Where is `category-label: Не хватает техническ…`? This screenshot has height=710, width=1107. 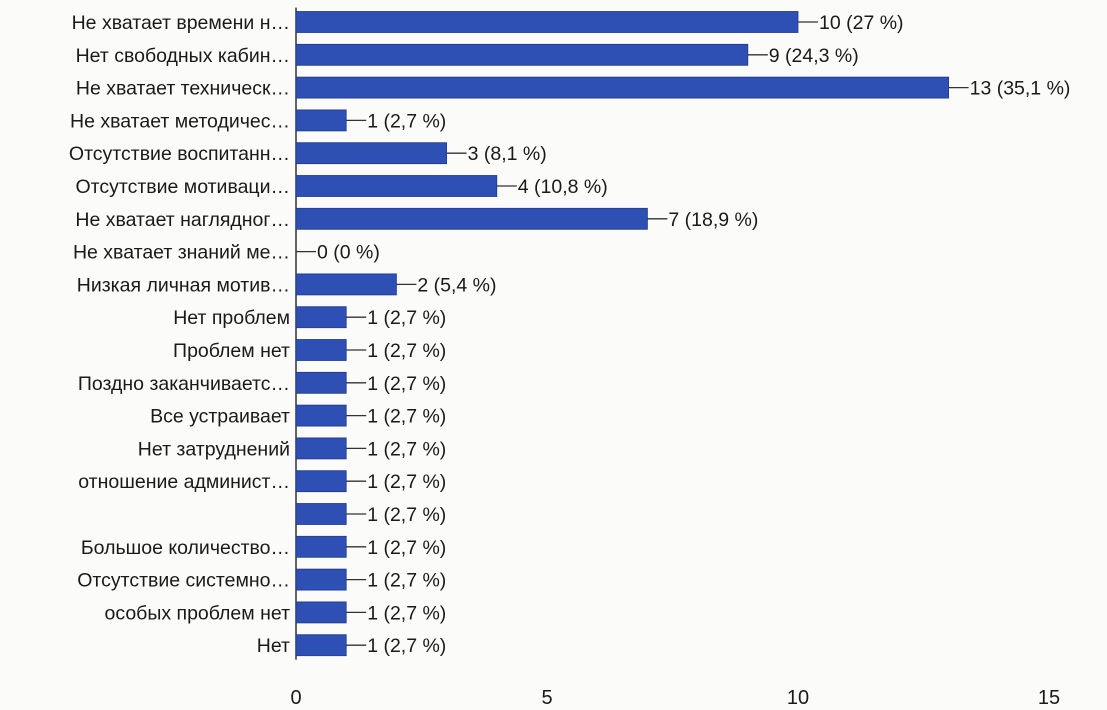
category-label: Не хватает техническ… is located at coordinates (183, 89).